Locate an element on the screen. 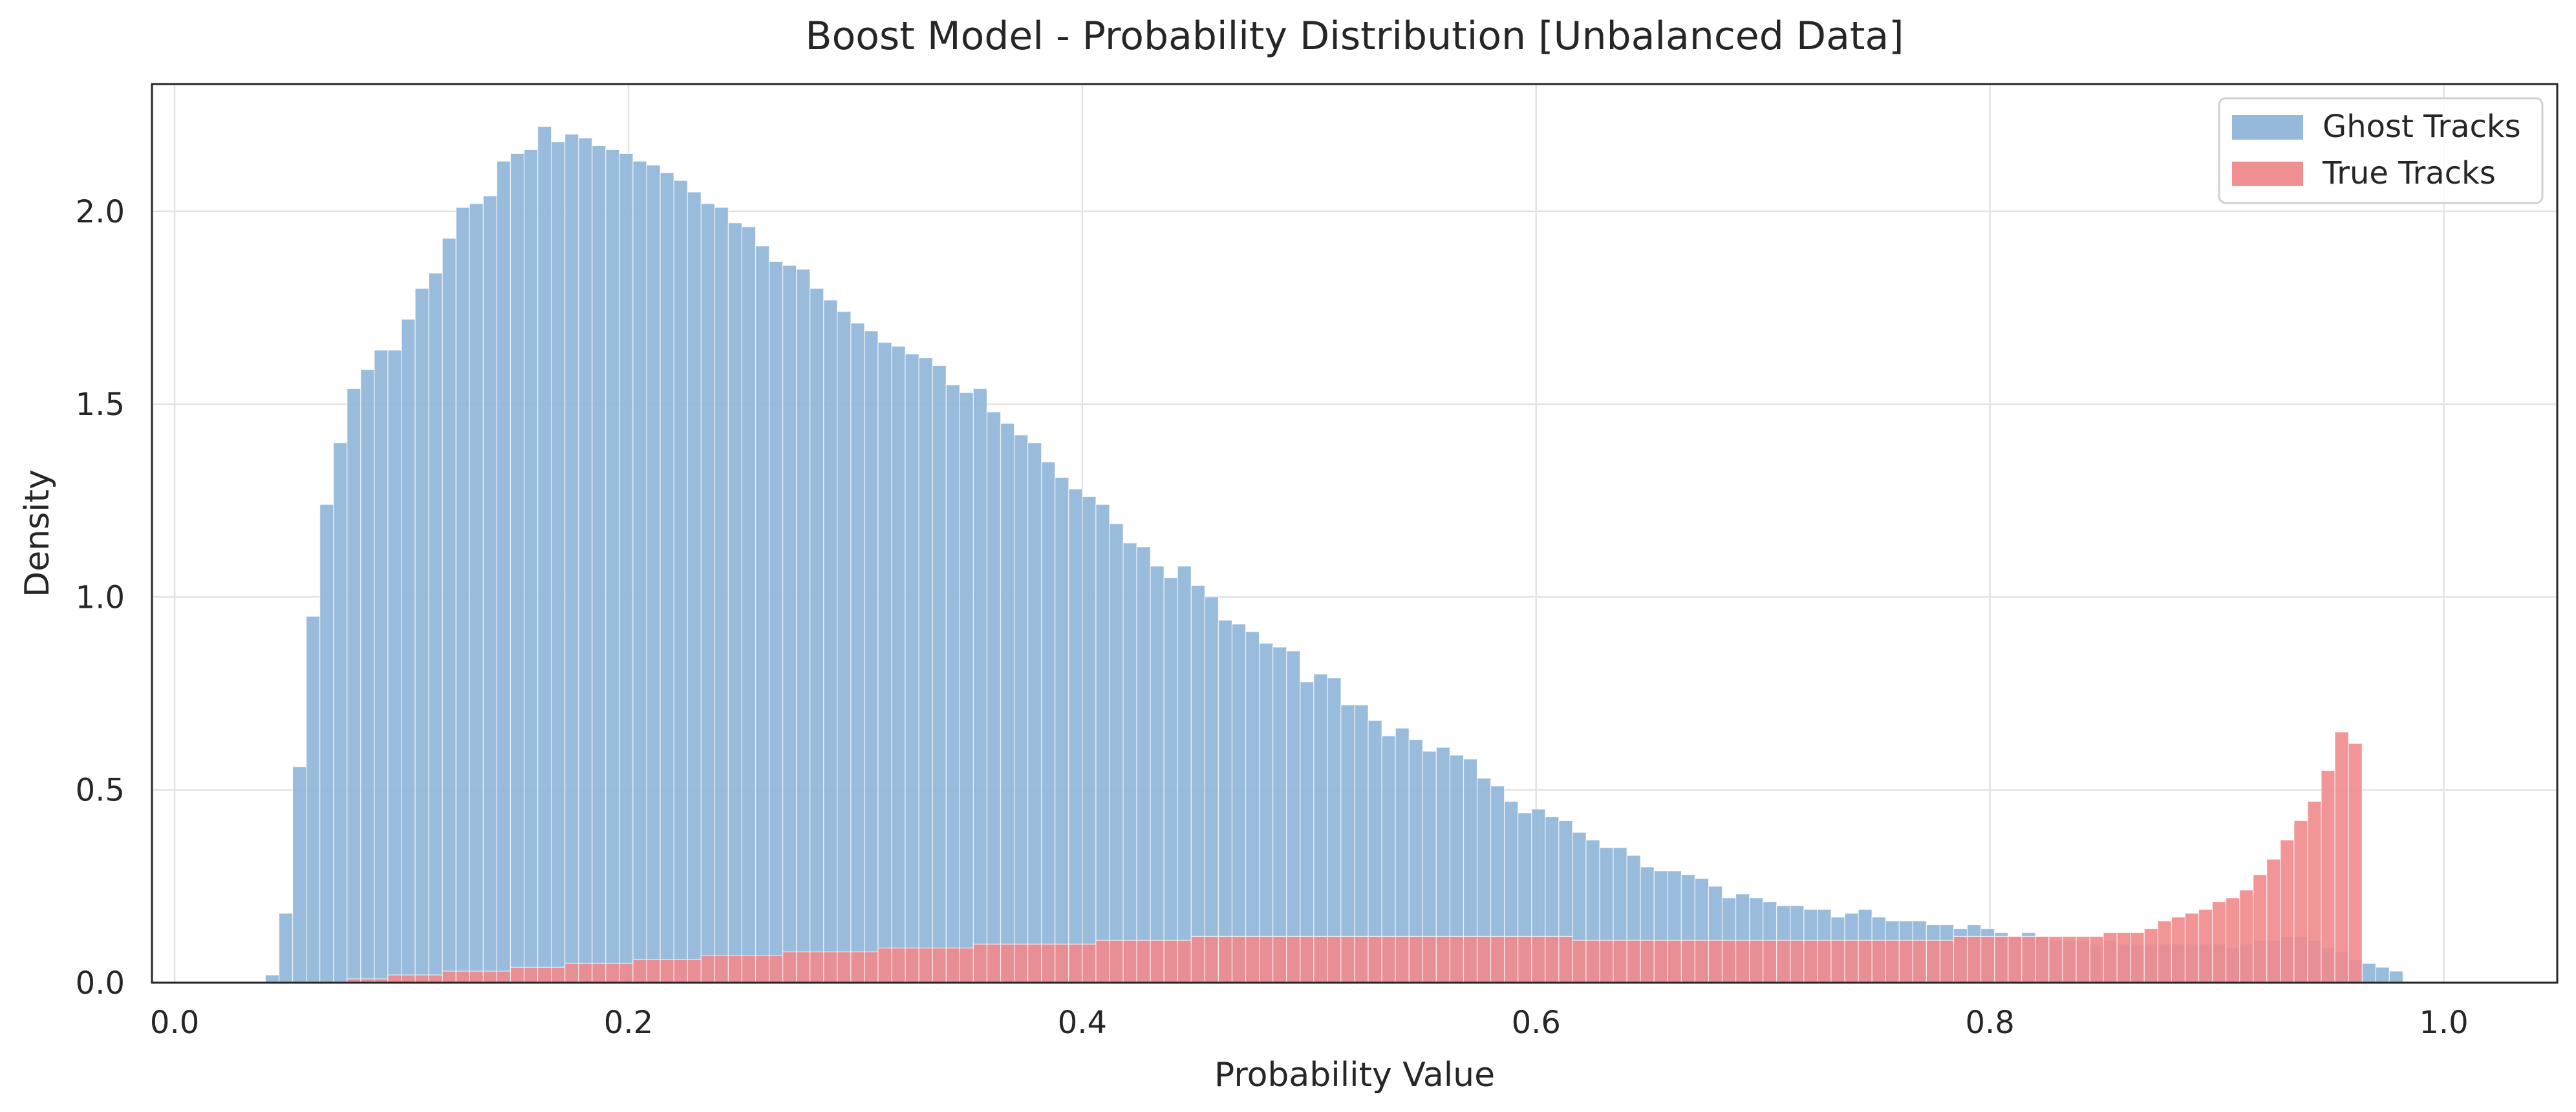  x-tick-label: 0.8 is located at coordinates (1989, 1023).